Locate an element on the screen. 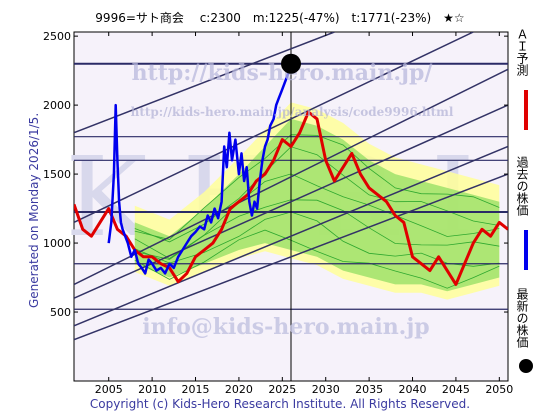 The width and height of the screenshot is (560, 420). legend-label-latest: 最新の株価 is located at coordinates (522, 318).